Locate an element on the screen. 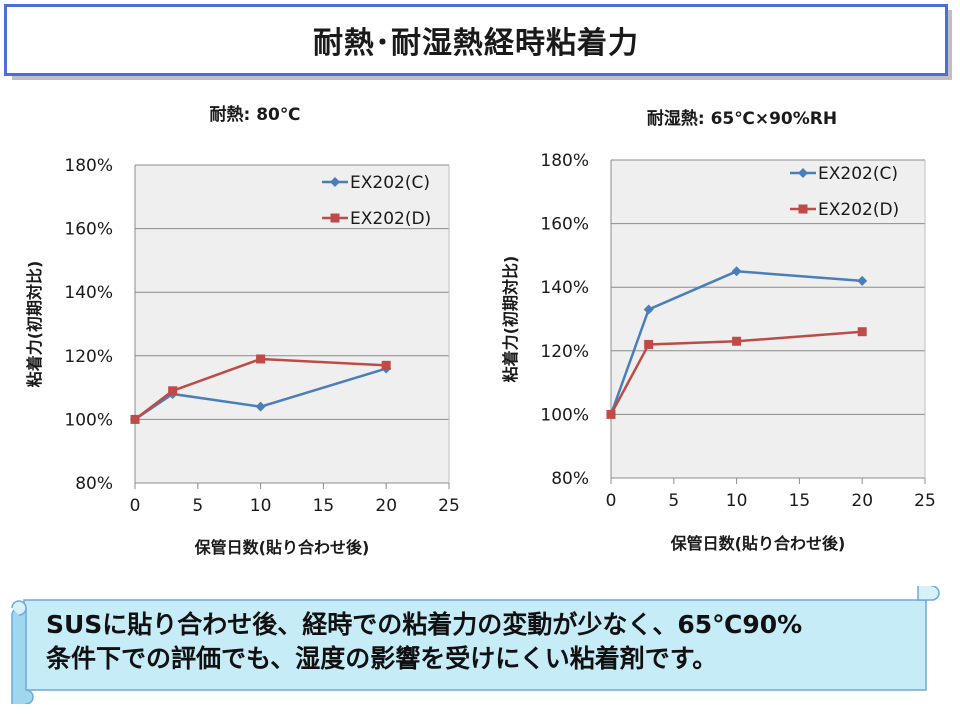  chart-title: 耐熱: 80℃ is located at coordinates (255, 114).